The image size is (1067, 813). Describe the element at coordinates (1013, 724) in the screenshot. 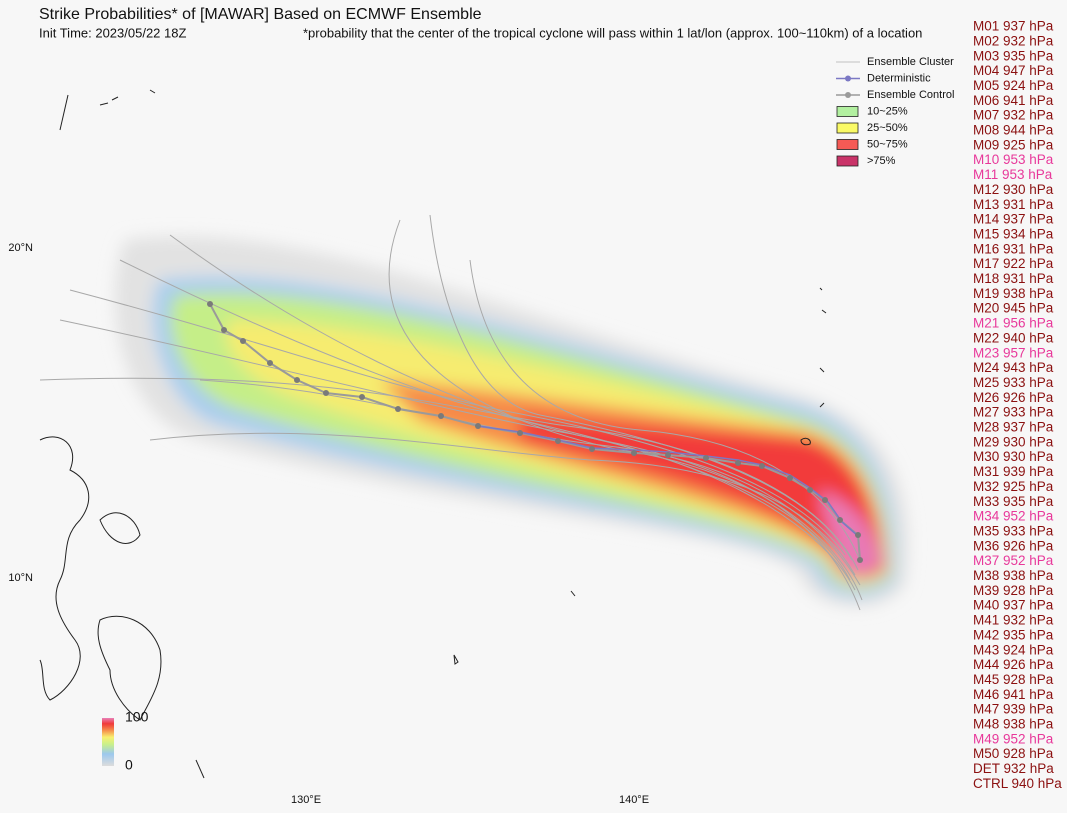

I see `member-pressure: M48 938 hPa` at that location.